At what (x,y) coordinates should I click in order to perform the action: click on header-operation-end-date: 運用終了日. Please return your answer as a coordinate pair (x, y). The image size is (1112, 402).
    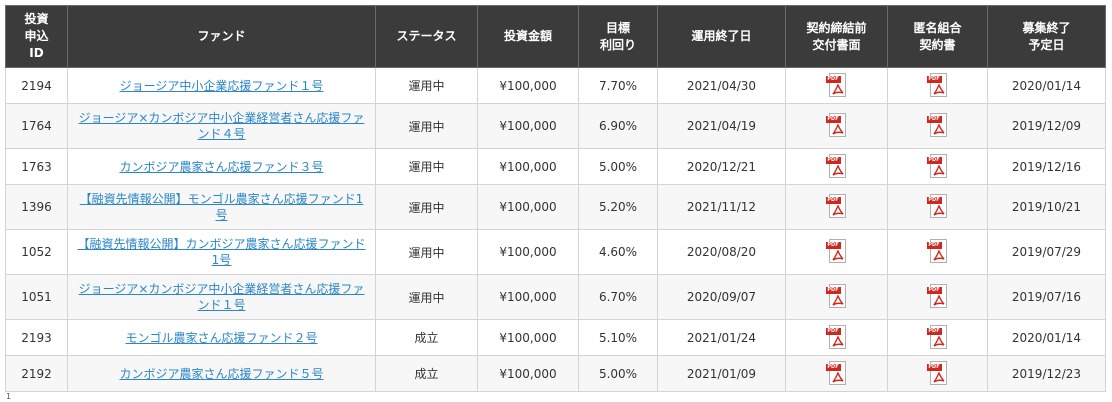
    Looking at the image, I should click on (721, 36).